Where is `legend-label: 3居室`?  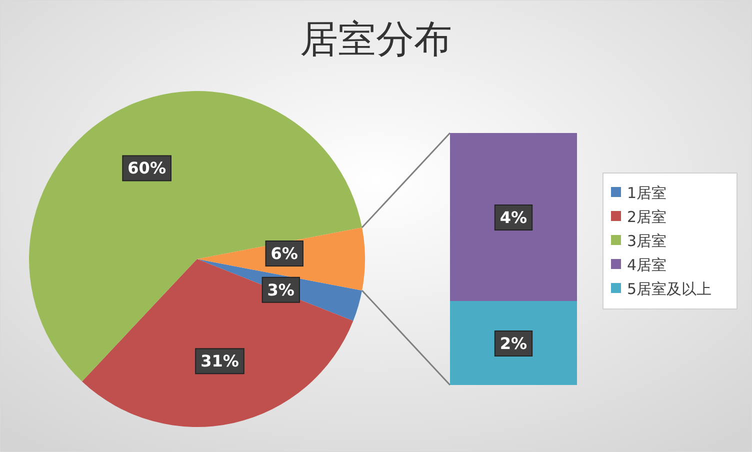
legend-label: 3居室 is located at coordinates (647, 241).